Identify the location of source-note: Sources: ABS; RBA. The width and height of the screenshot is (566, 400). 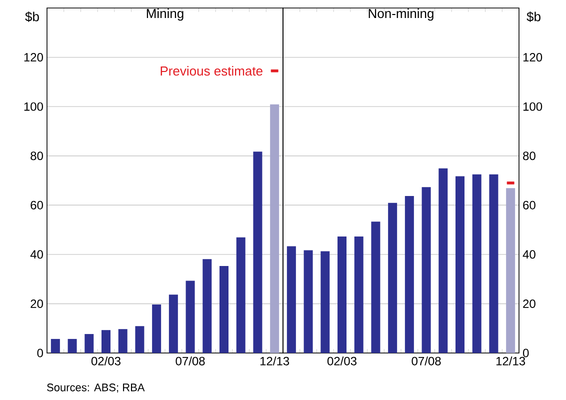
(96, 388).